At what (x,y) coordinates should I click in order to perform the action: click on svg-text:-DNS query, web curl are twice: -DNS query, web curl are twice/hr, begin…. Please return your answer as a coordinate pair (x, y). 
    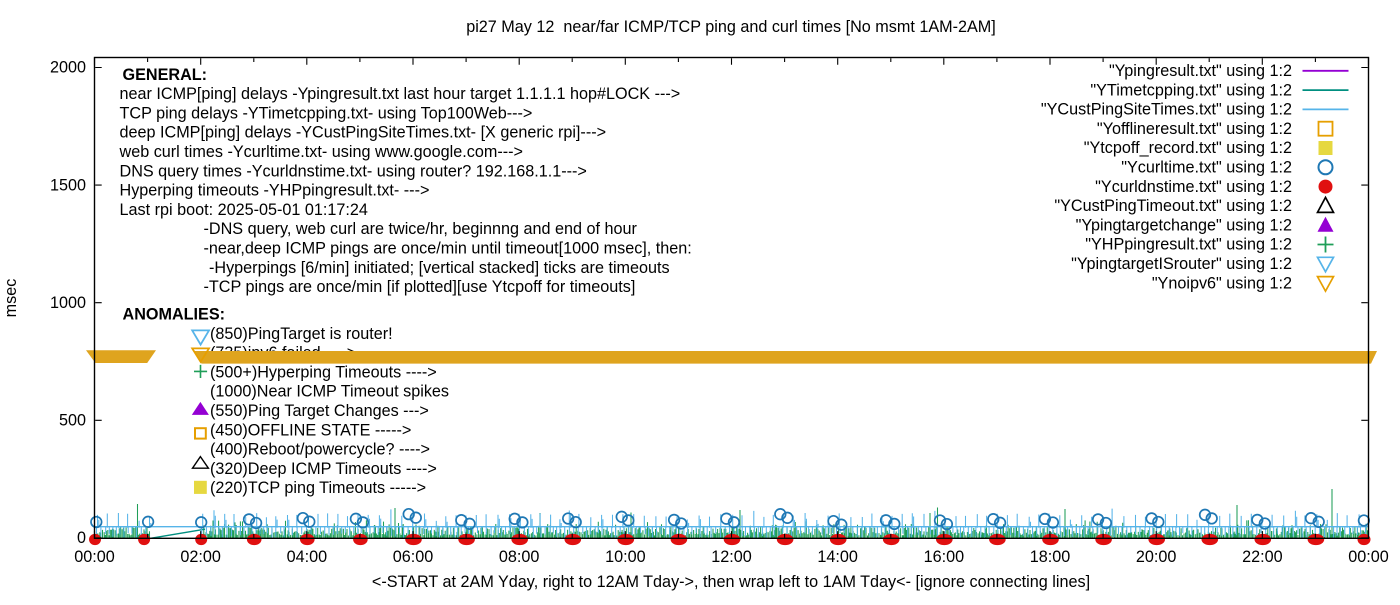
    Looking at the image, I should click on (421, 229).